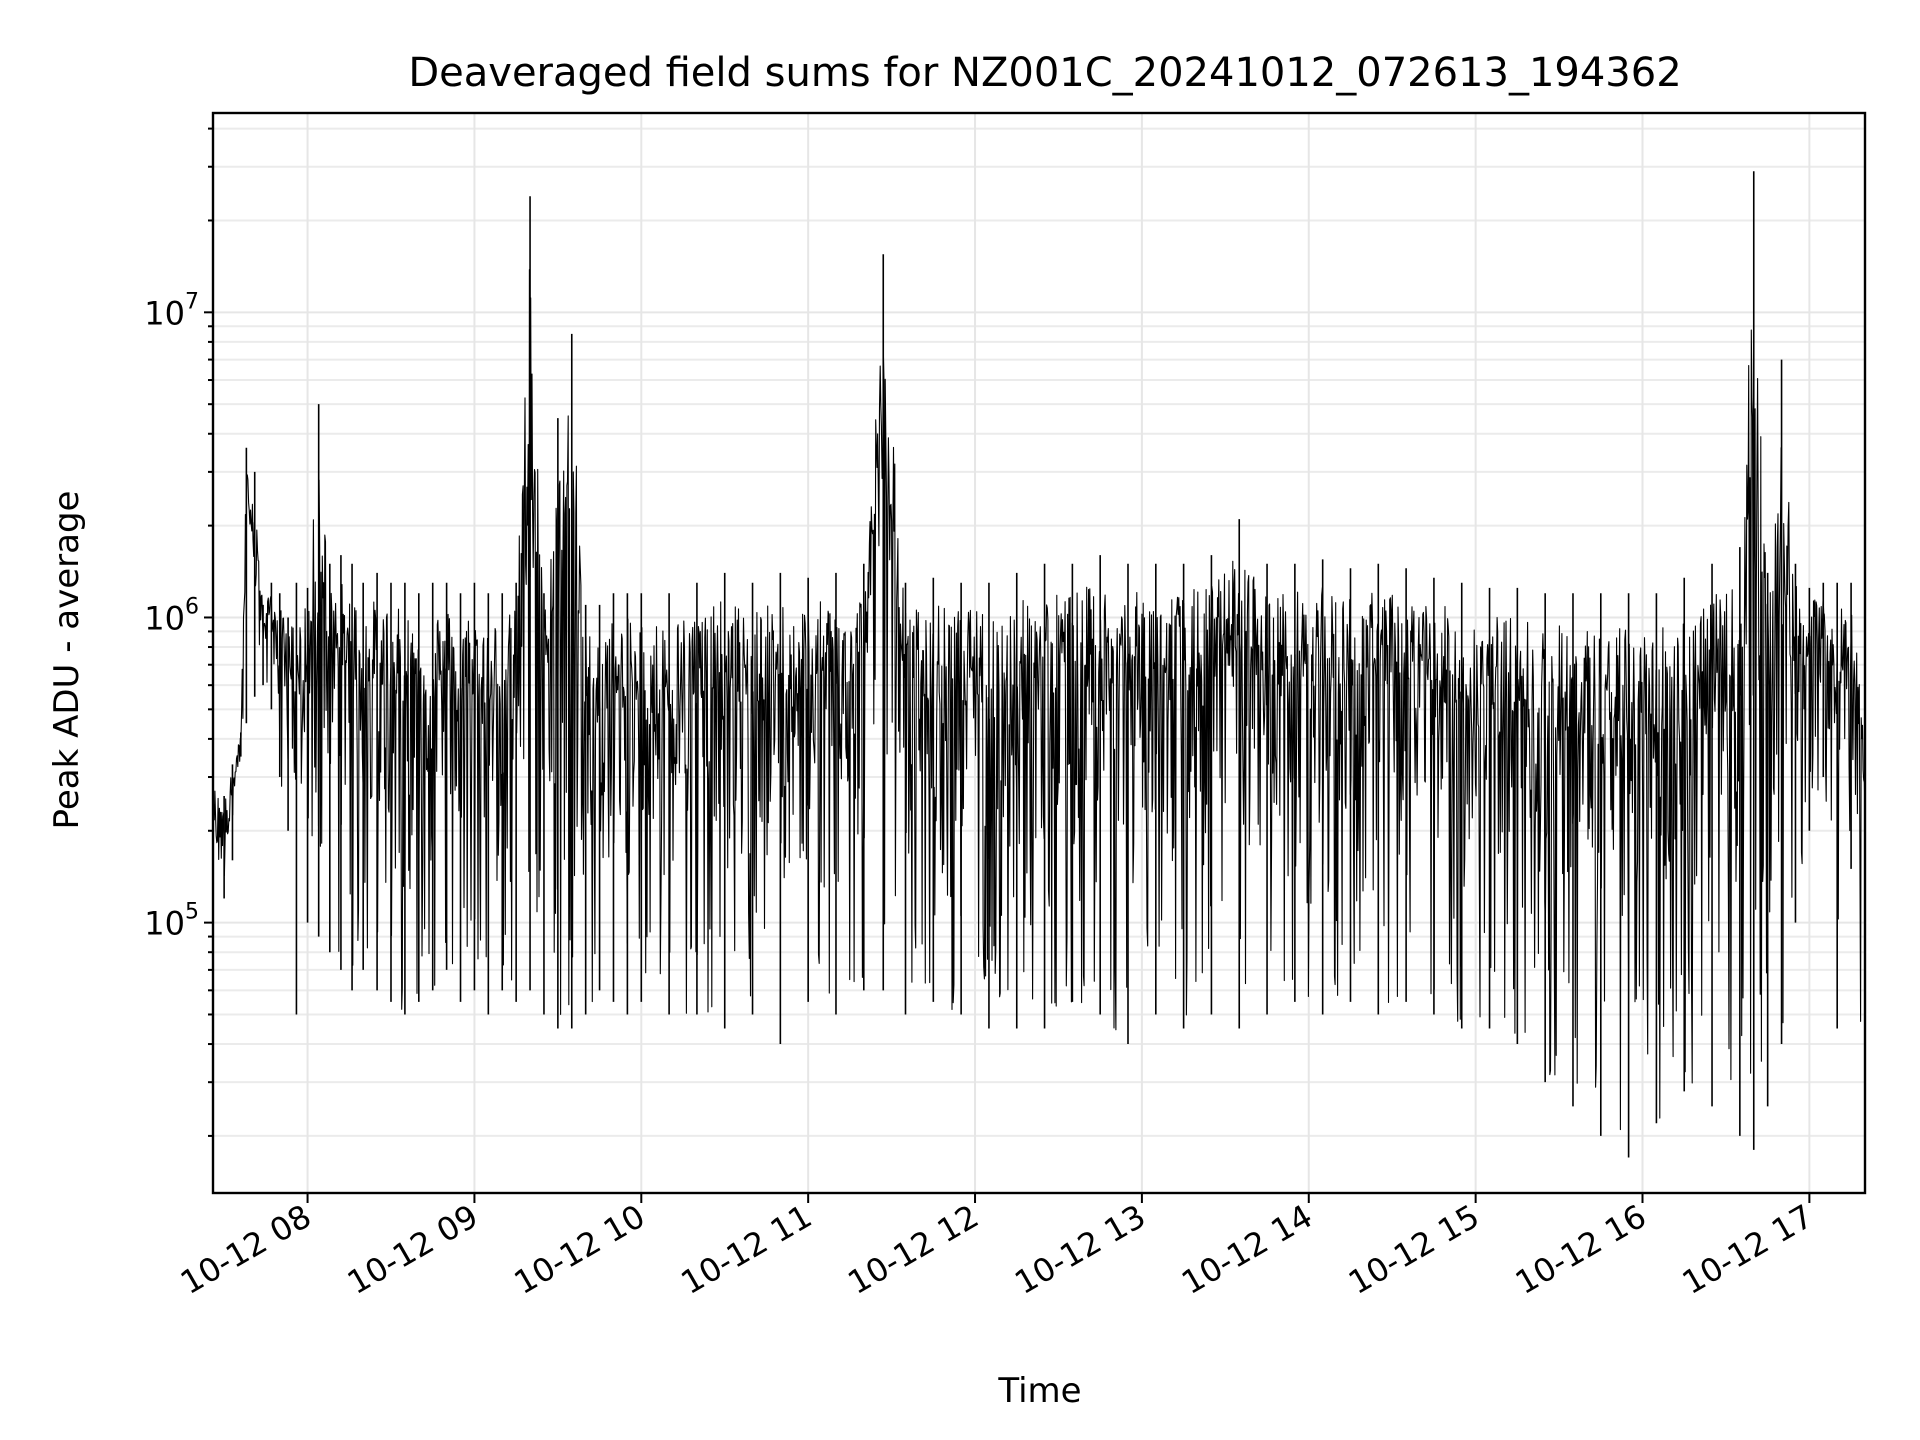 This screenshot has height=1440, width=1920. What do you see at coordinates (171, 615) in the screenshot?
I see `y-tick-label: 10⁶` at bounding box center [171, 615].